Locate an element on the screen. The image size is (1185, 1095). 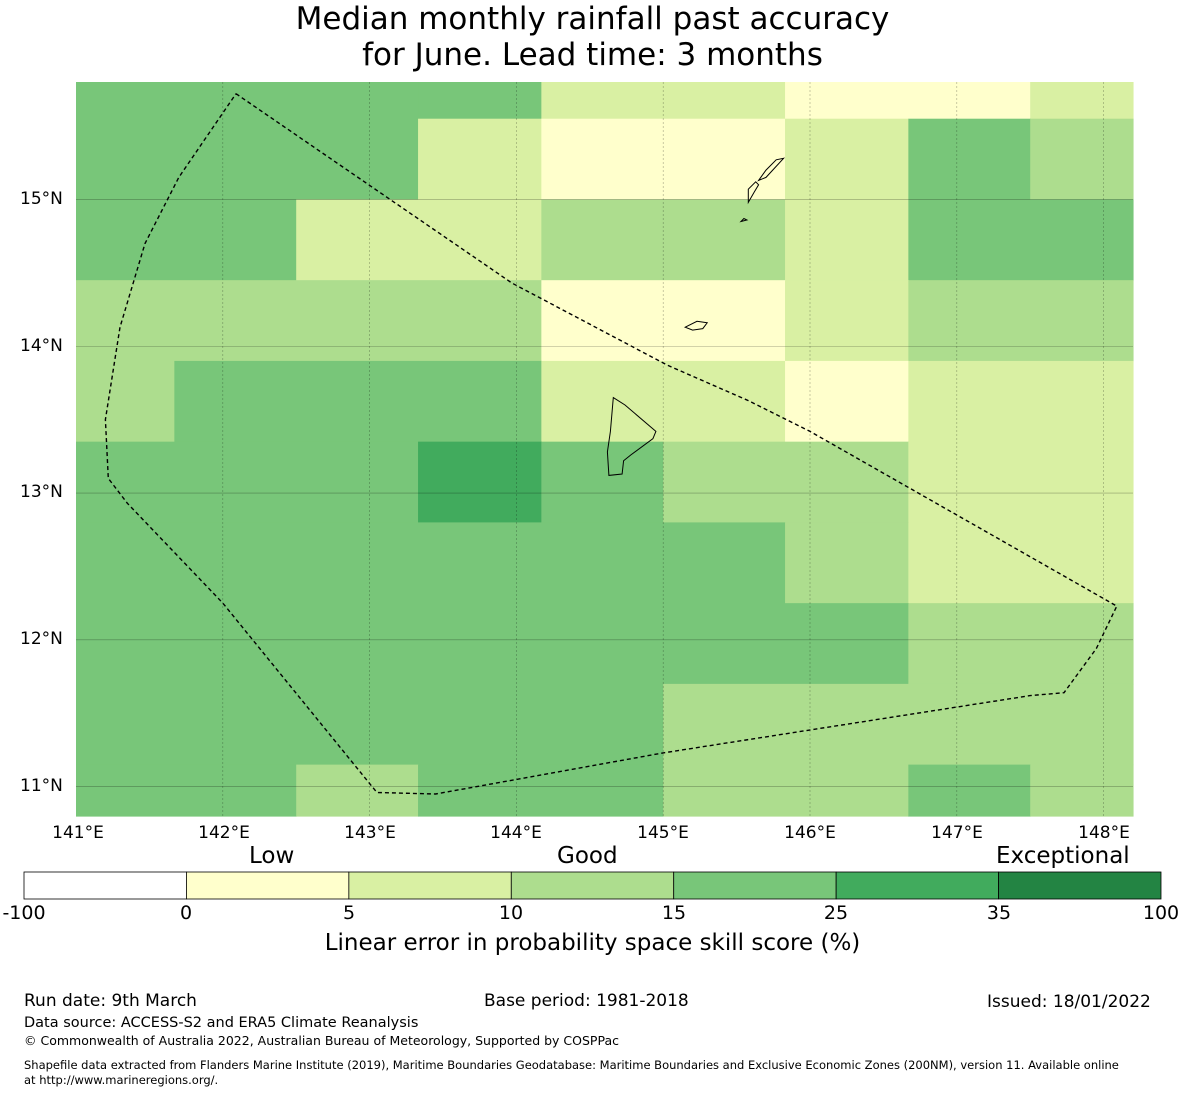
lat-label-12: 12°N is located at coordinates (41, 639).